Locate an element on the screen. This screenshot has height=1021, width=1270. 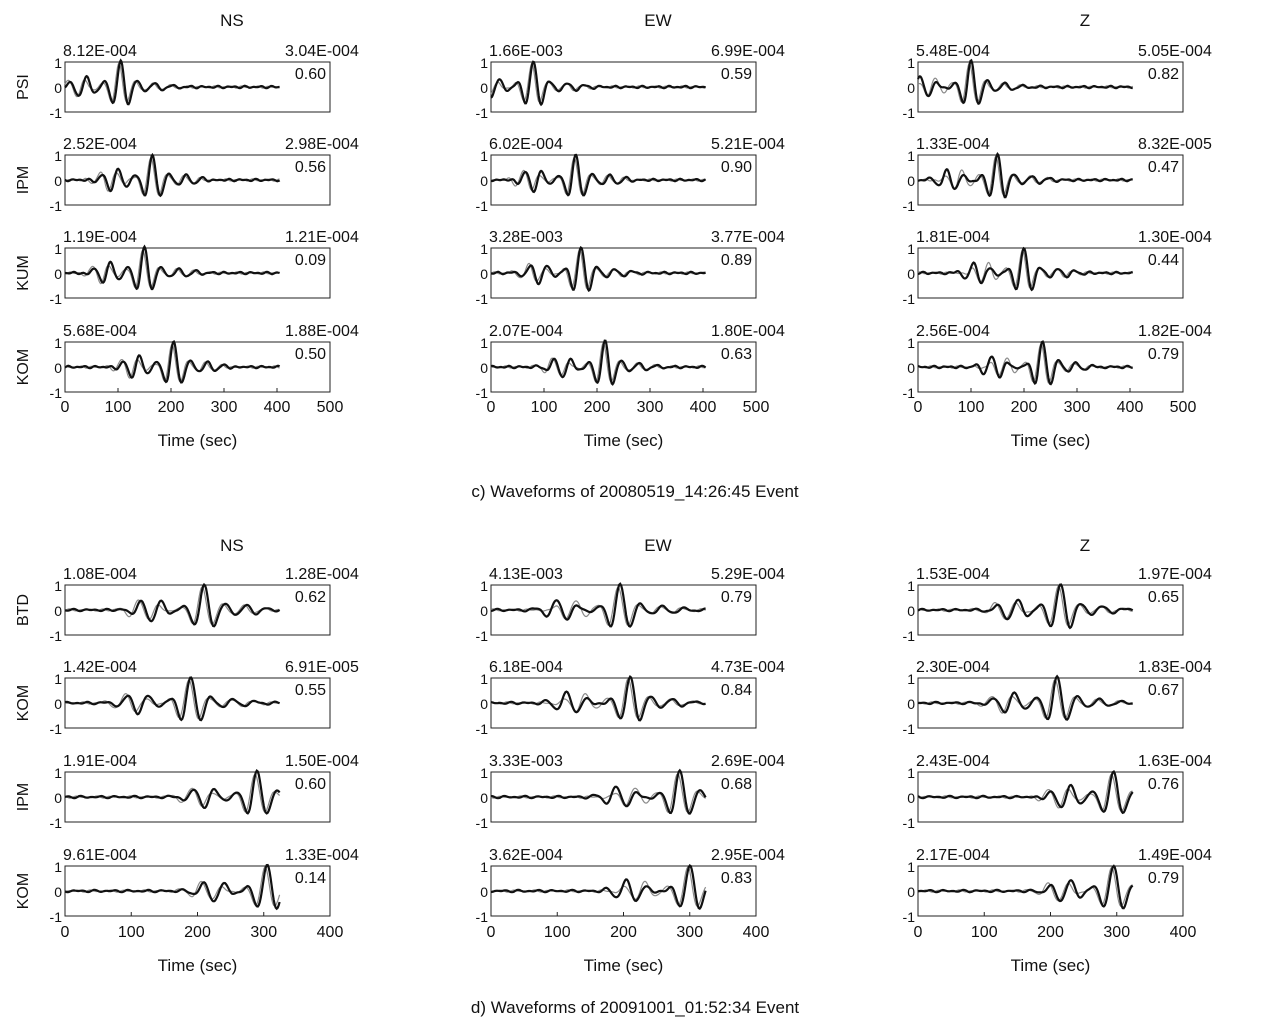
synthetic-max-amplitude: 1.50E-004 is located at coordinates (322, 761).